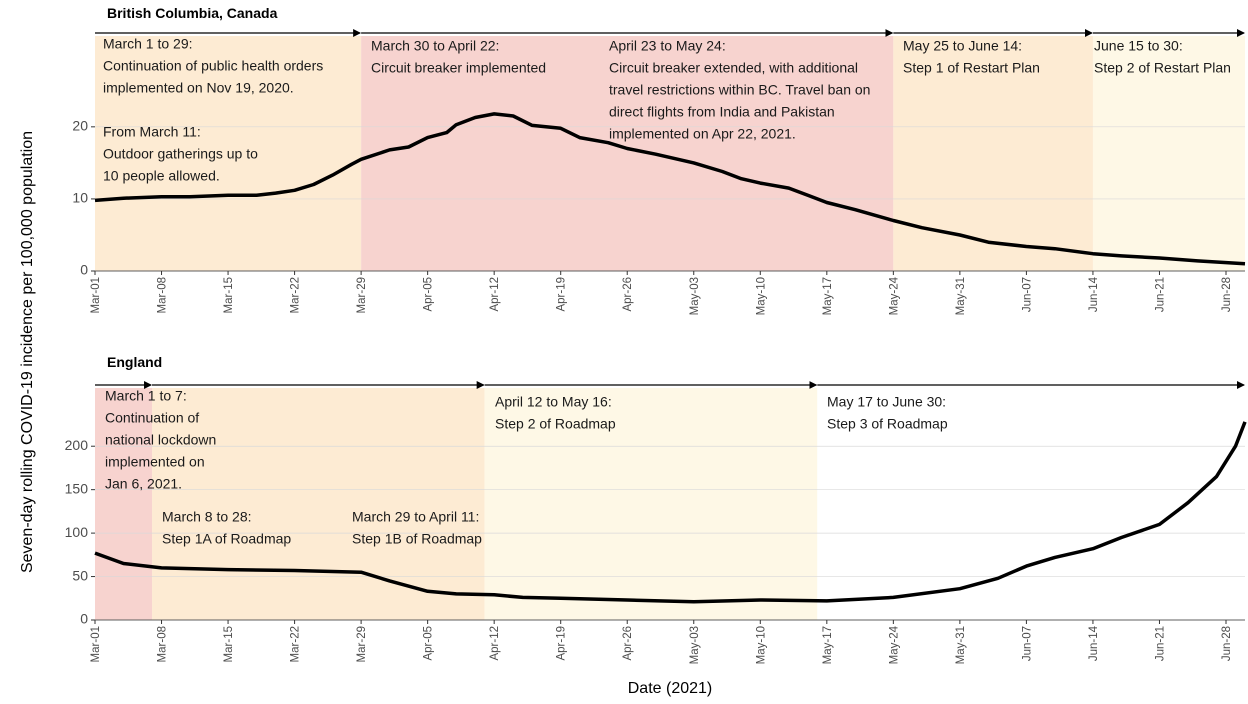 This screenshot has height=704, width=1248. Describe the element at coordinates (415, 517) in the screenshot. I see `period-note: March 29 to April 11:` at that location.